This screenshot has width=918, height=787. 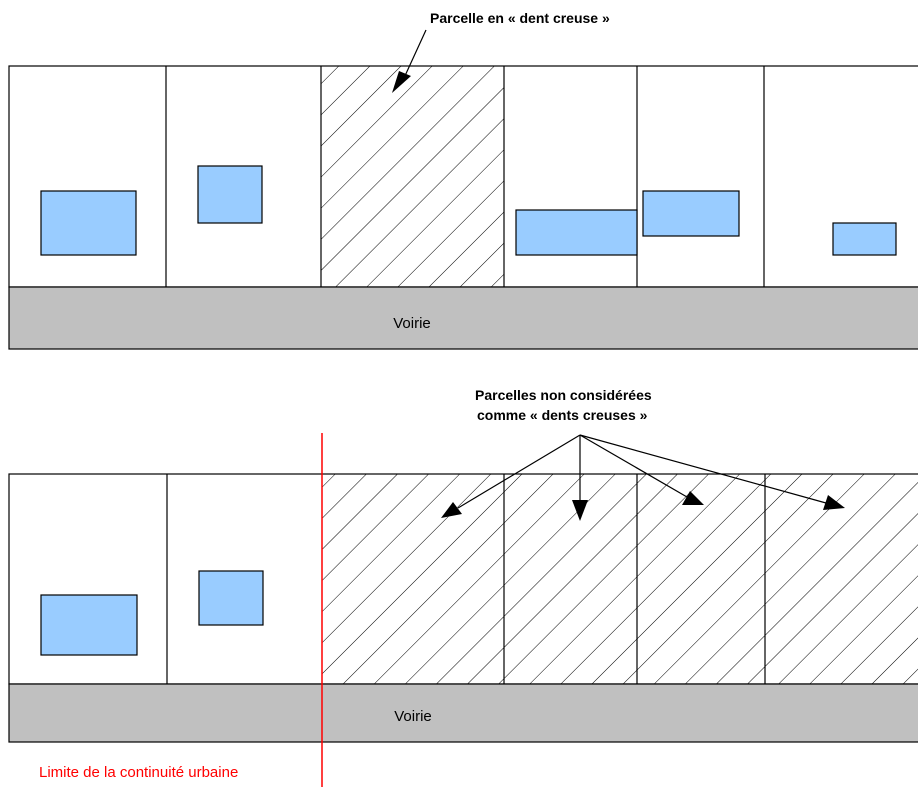 I want to click on non-hollow-annotation-line1: Parcelles non considérées, so click(x=563, y=395).